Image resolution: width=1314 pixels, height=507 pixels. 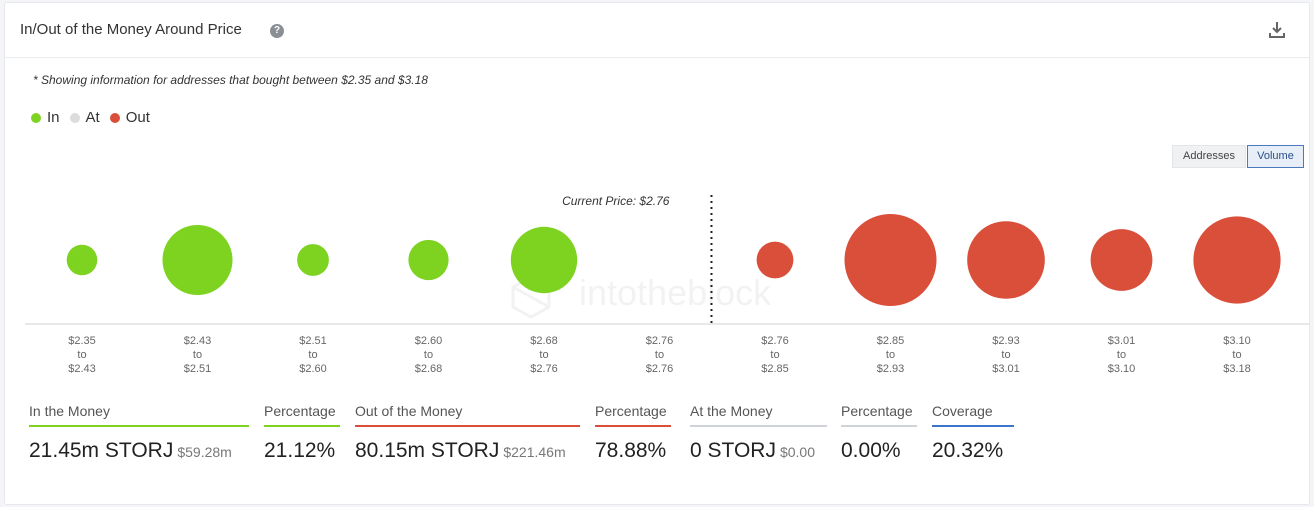 What do you see at coordinates (312, 355) in the screenshot?
I see `x-tick-label-2-1: to` at bounding box center [312, 355].